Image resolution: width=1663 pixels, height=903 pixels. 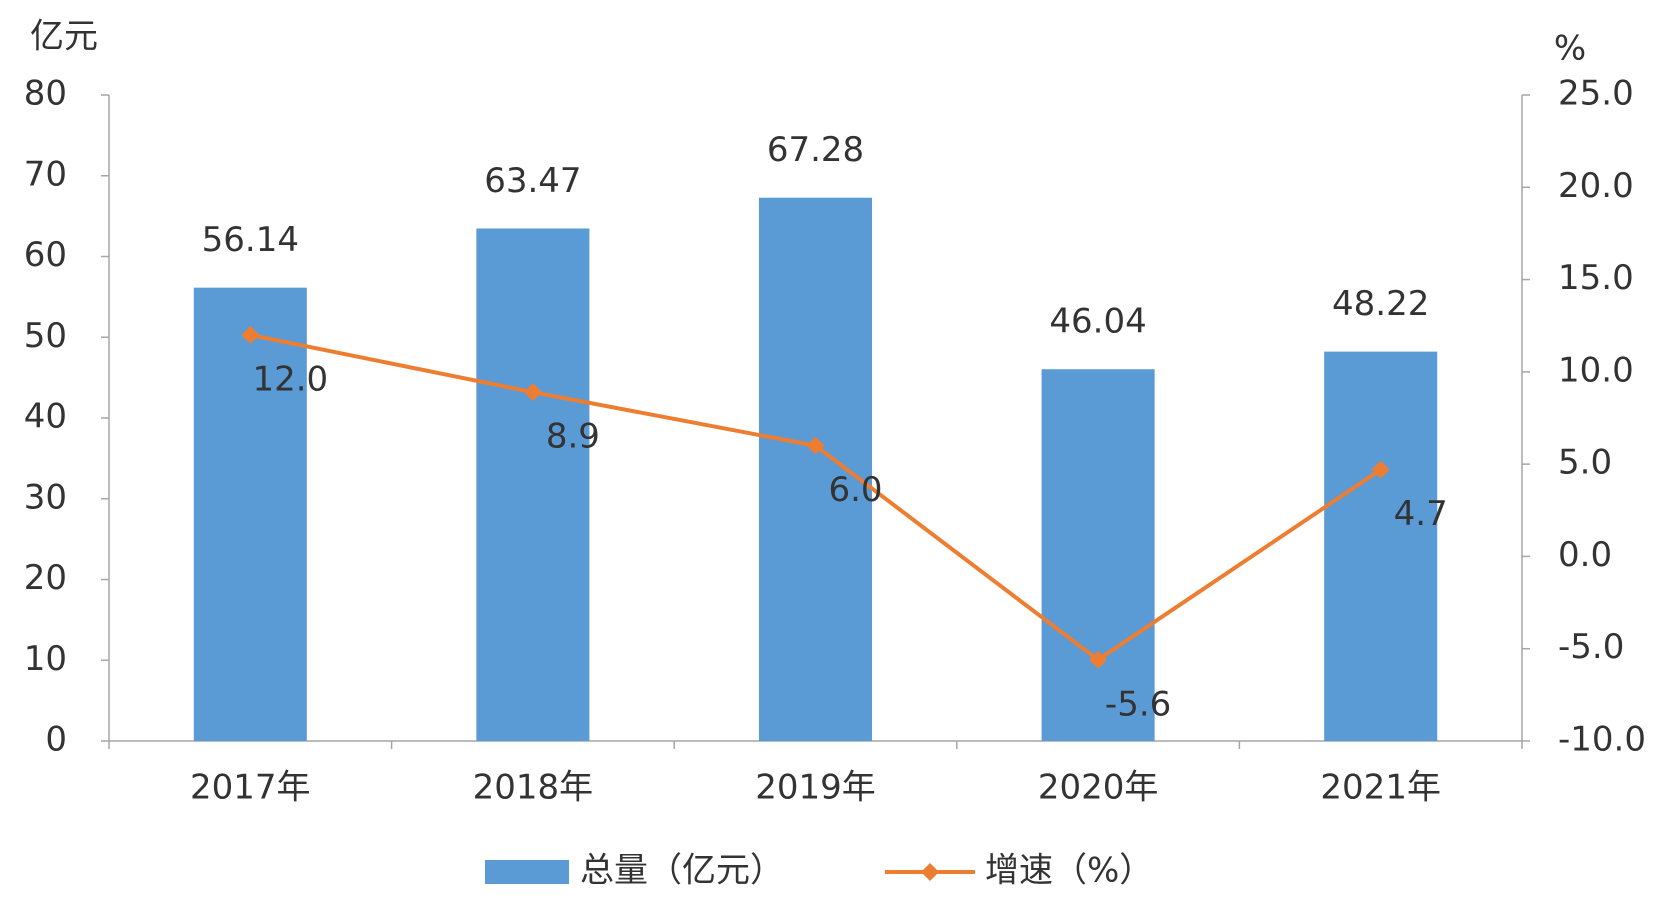 What do you see at coordinates (815, 788) in the screenshot?
I see `x-tick-label: 2019年` at bounding box center [815, 788].